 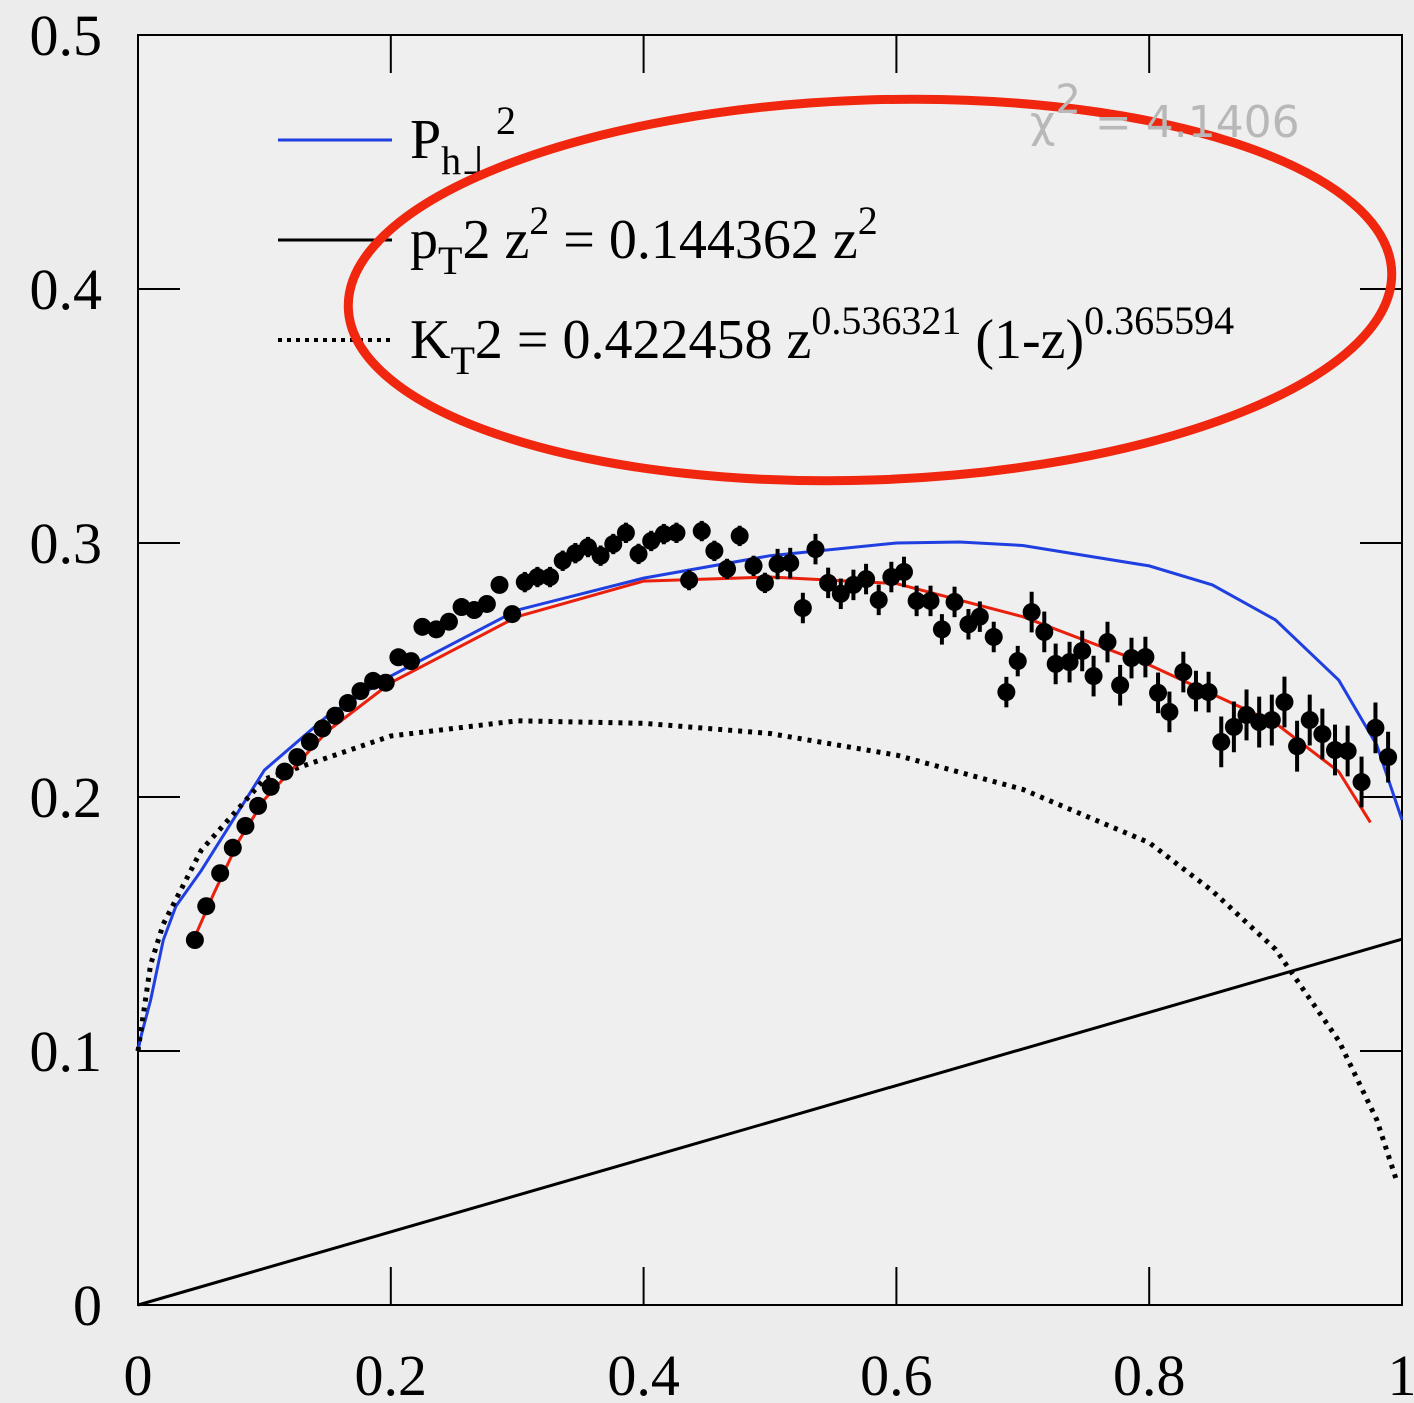 I want to click on x-tick-label: 0.2, so click(x=391, y=1373).